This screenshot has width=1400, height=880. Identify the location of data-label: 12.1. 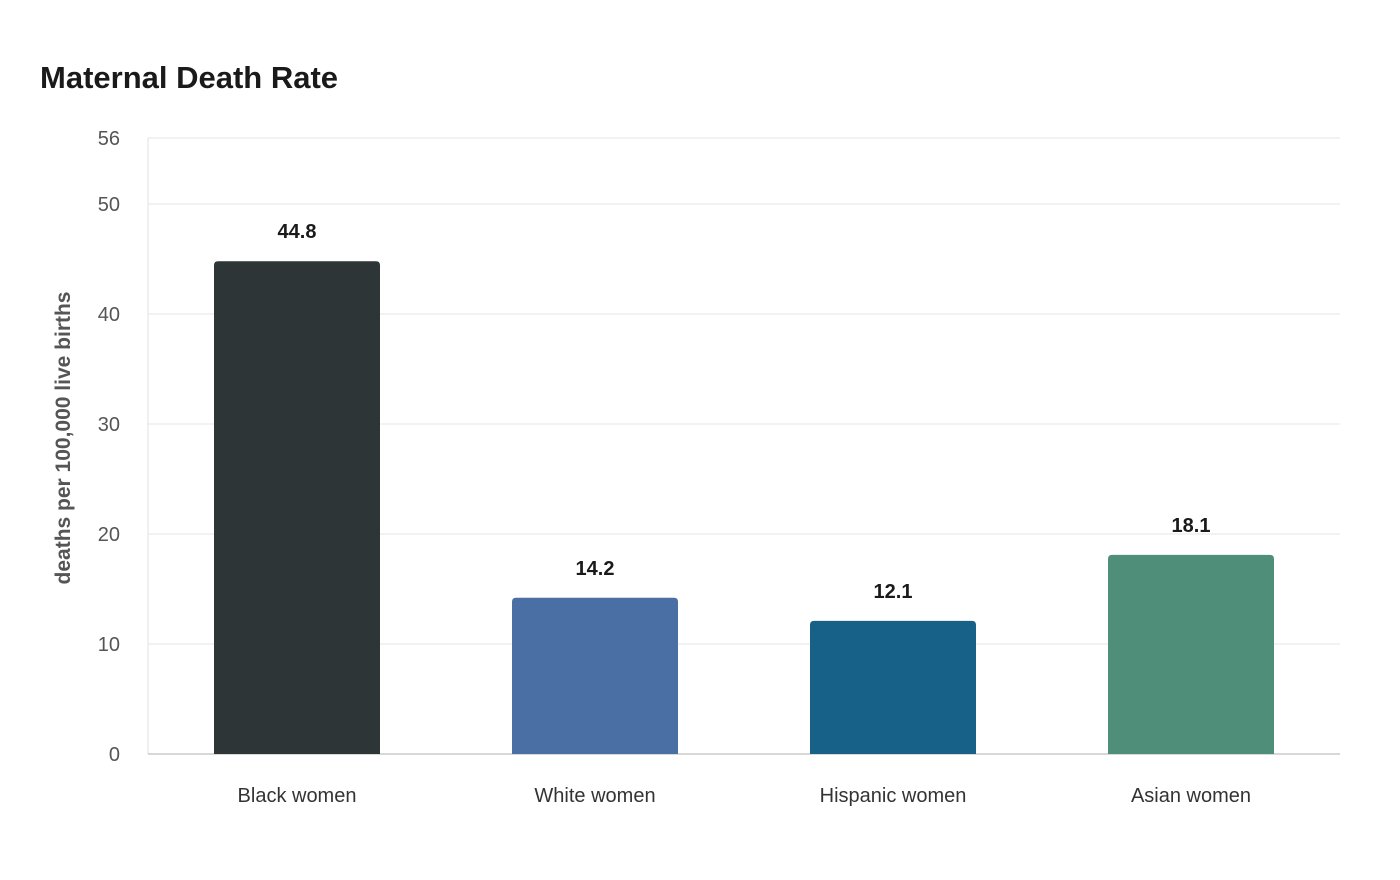
(893, 592).